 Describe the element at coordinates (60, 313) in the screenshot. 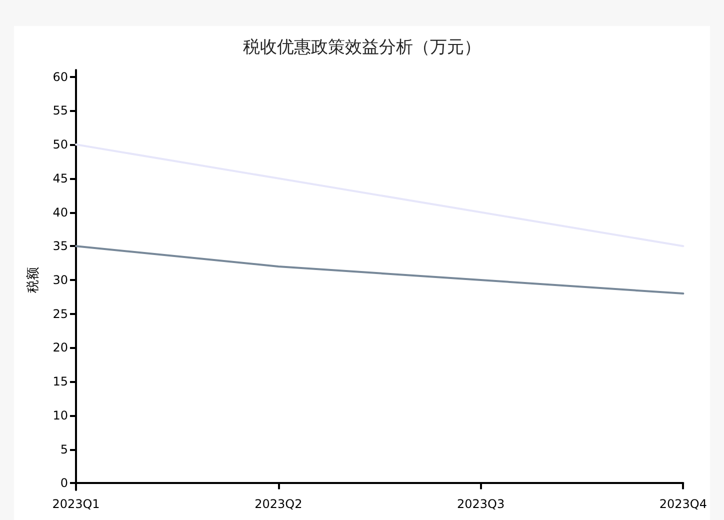

I see `y-tick-label: 25` at that location.